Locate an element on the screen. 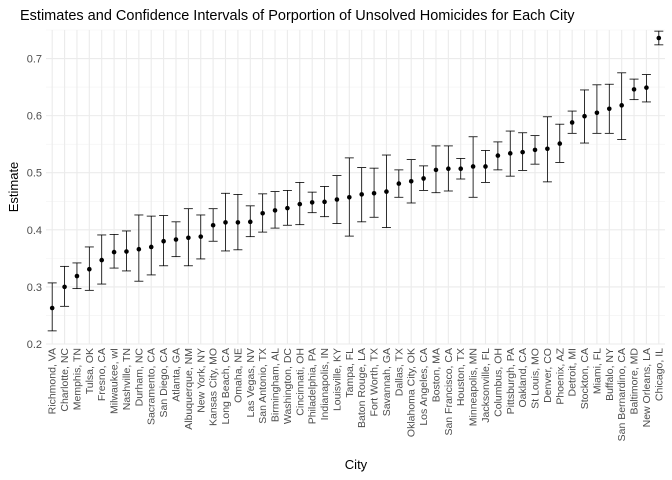 The image size is (672, 480). x-tick-label: Fresno, CA is located at coordinates (102, 374).